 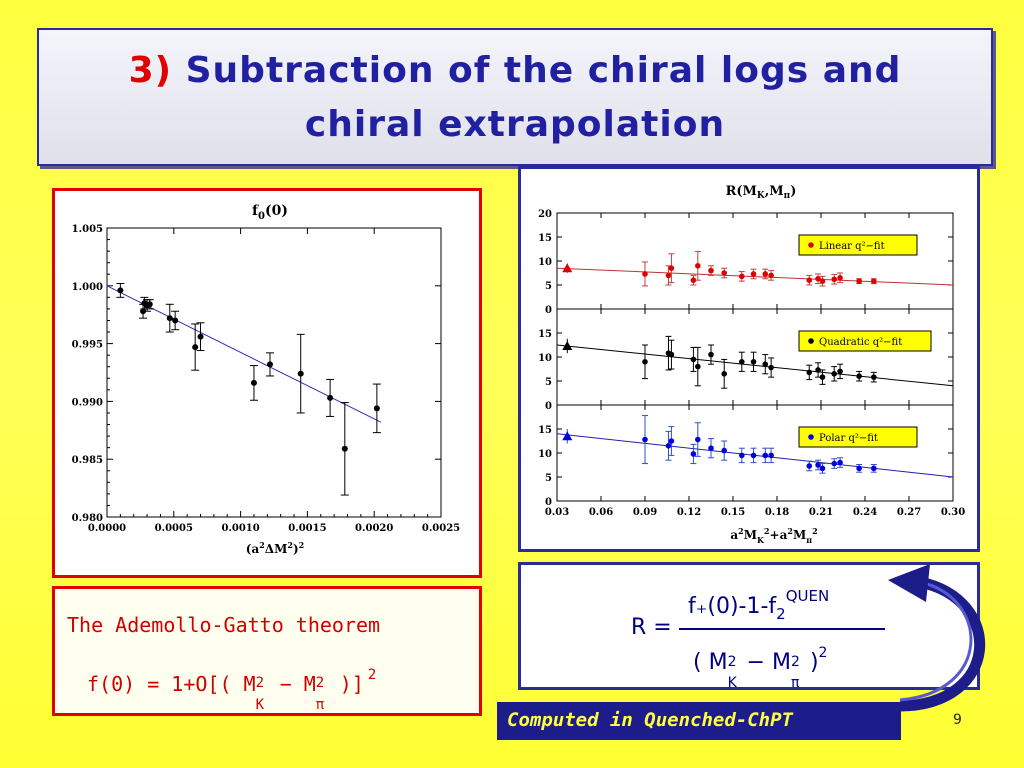 I want to click on r-legend-marker, so click(x=811, y=341).